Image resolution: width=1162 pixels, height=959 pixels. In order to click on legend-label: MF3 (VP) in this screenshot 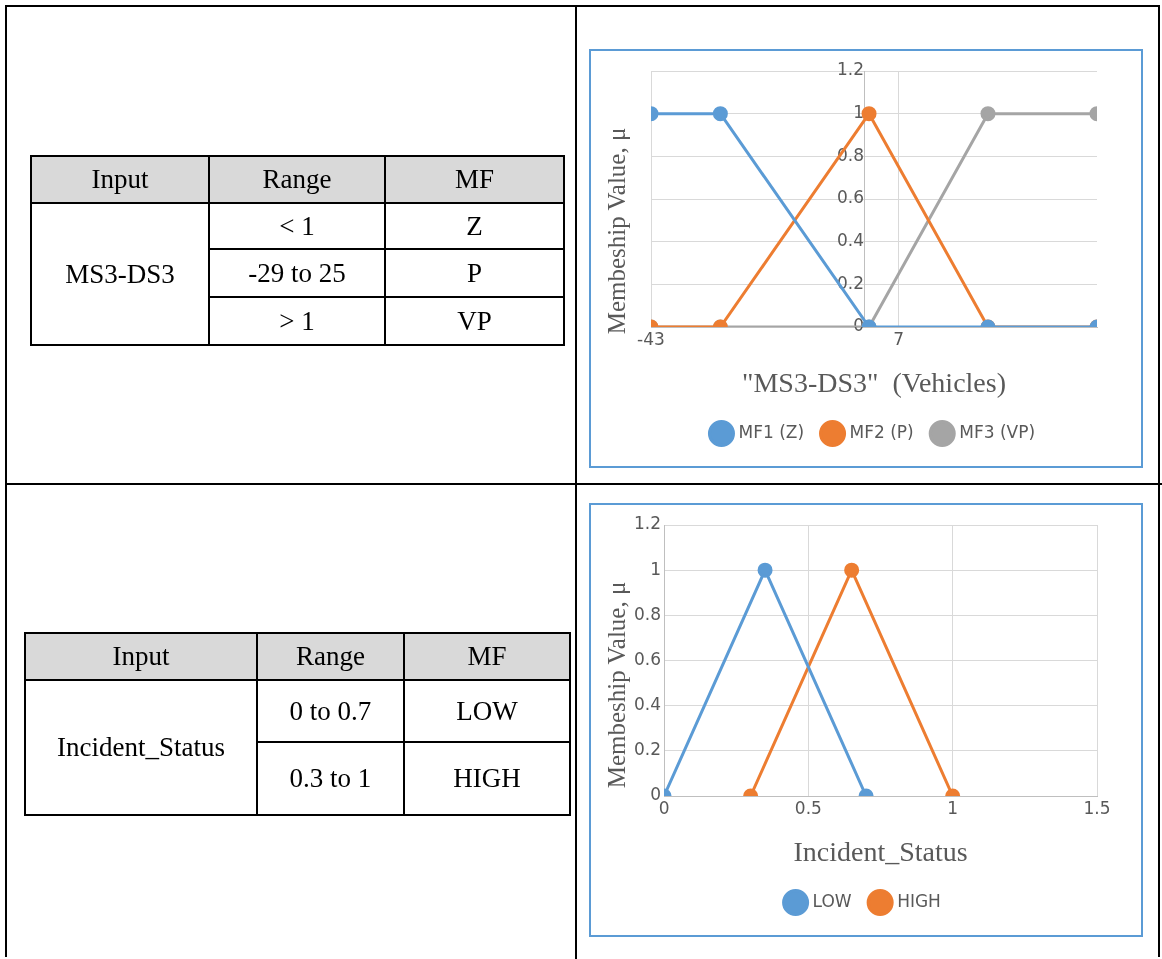, I will do `click(997, 431)`.